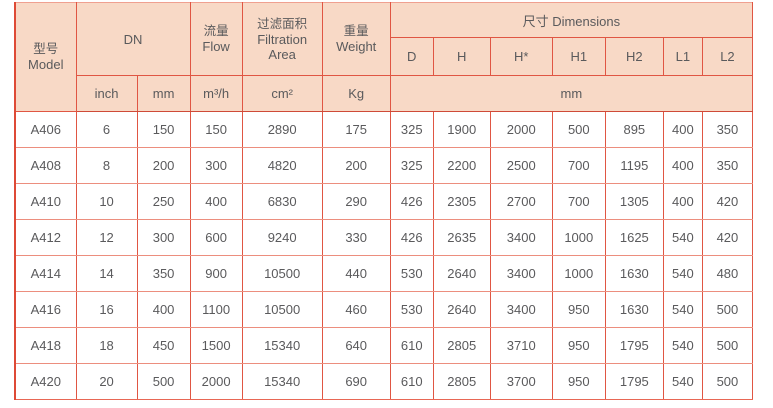 The height and width of the screenshot is (408, 773). Describe the element at coordinates (356, 46) in the screenshot. I see `header-weight-en: Weight` at that location.